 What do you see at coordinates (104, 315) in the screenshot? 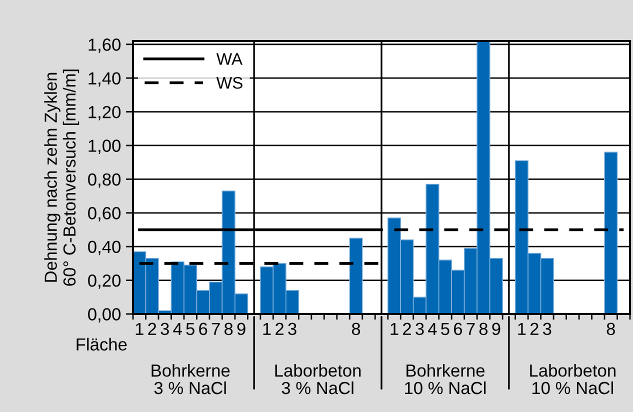
I see `y-tick-label: 0,00` at bounding box center [104, 315].